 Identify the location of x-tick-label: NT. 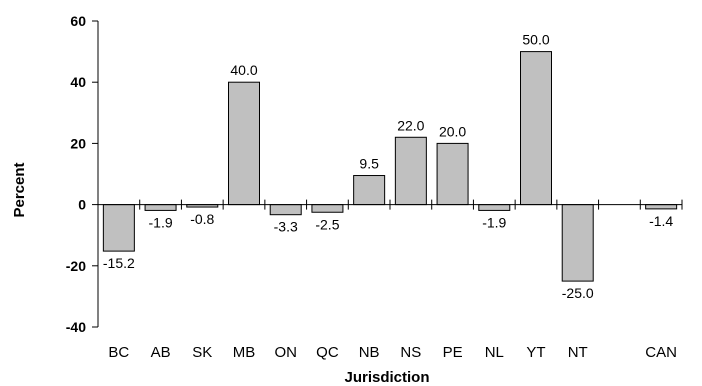
(578, 352).